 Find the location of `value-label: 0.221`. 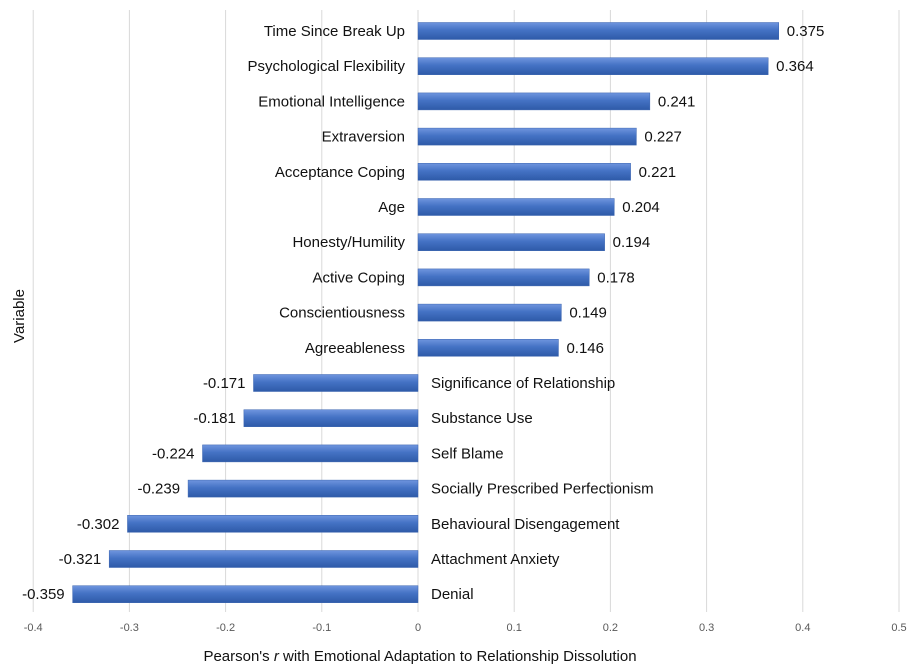

value-label: 0.221 is located at coordinates (658, 172).